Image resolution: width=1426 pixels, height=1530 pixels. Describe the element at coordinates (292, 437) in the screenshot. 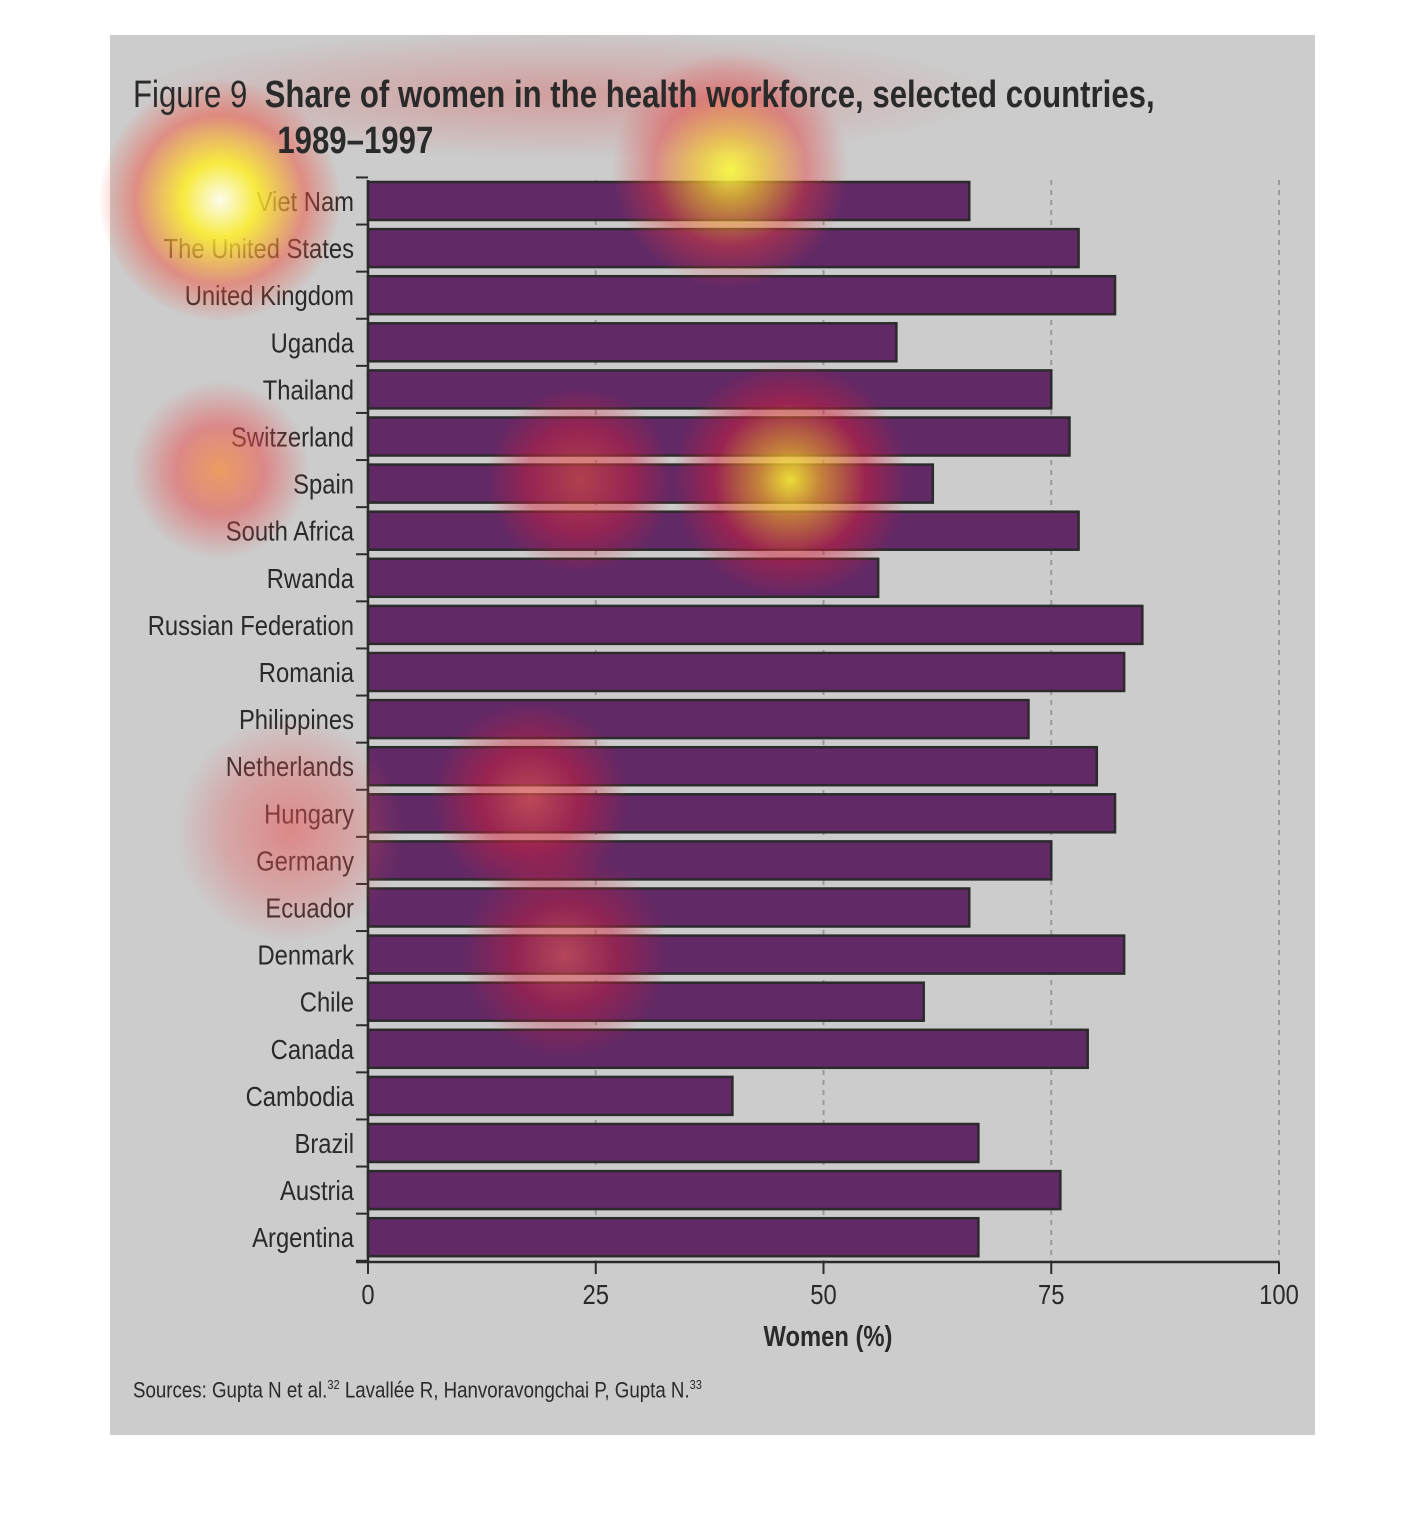

I see `category-label: Switzerland` at that location.